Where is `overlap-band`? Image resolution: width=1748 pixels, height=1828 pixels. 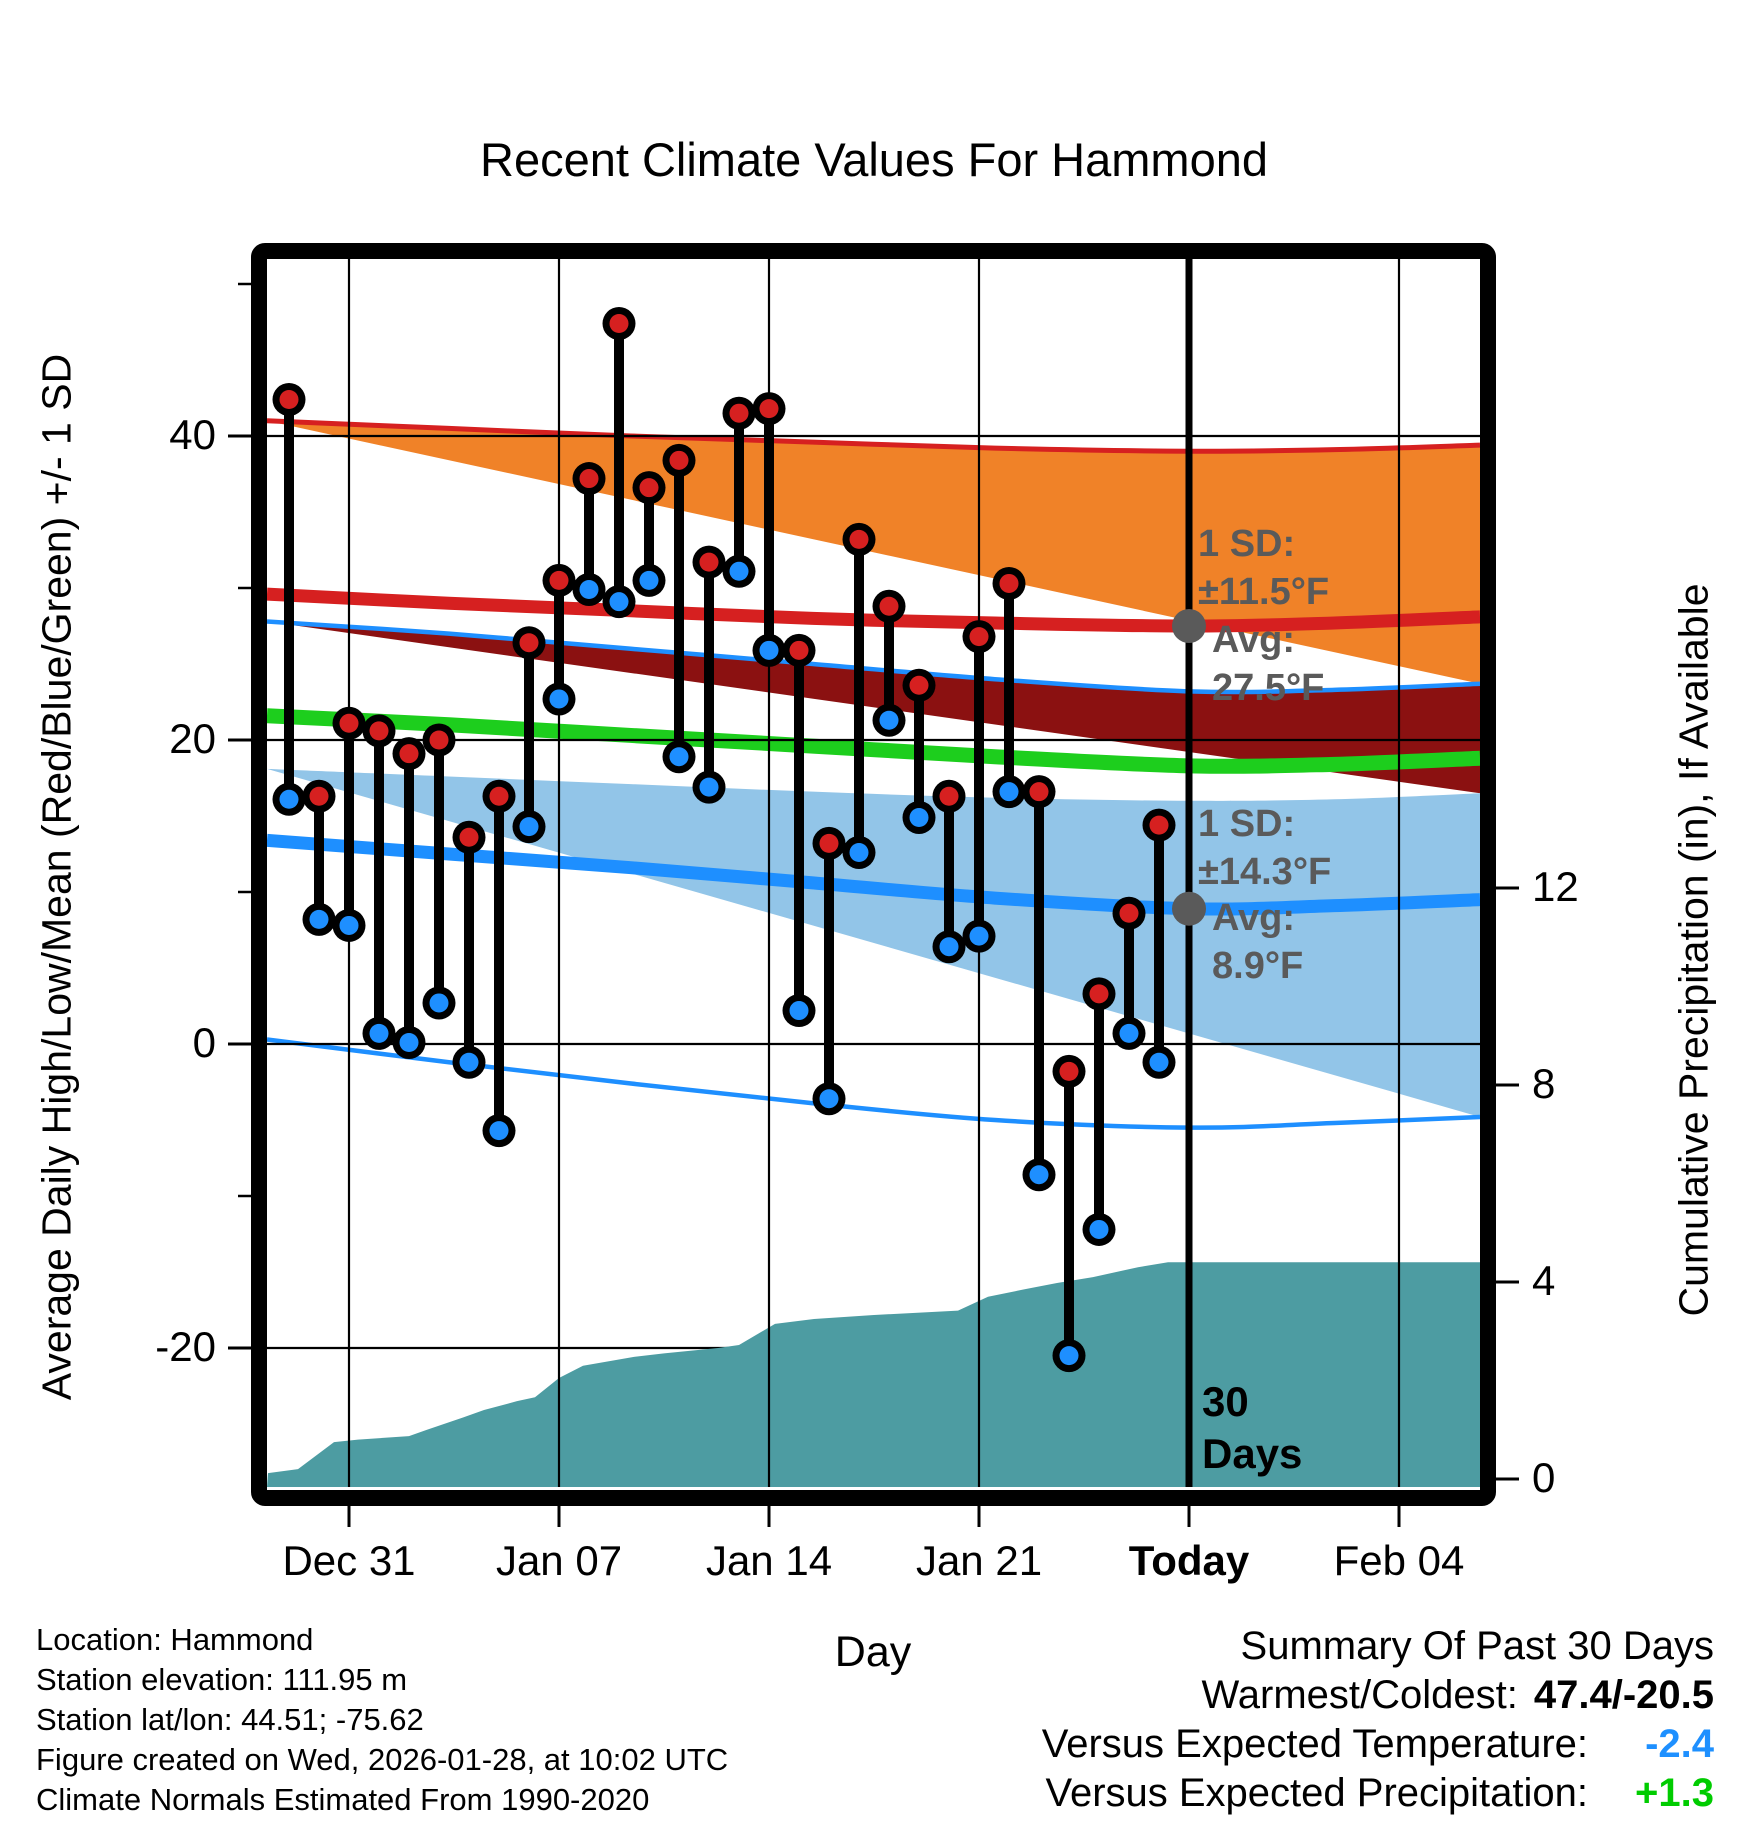
overlap-band is located at coordinates (873, 707).